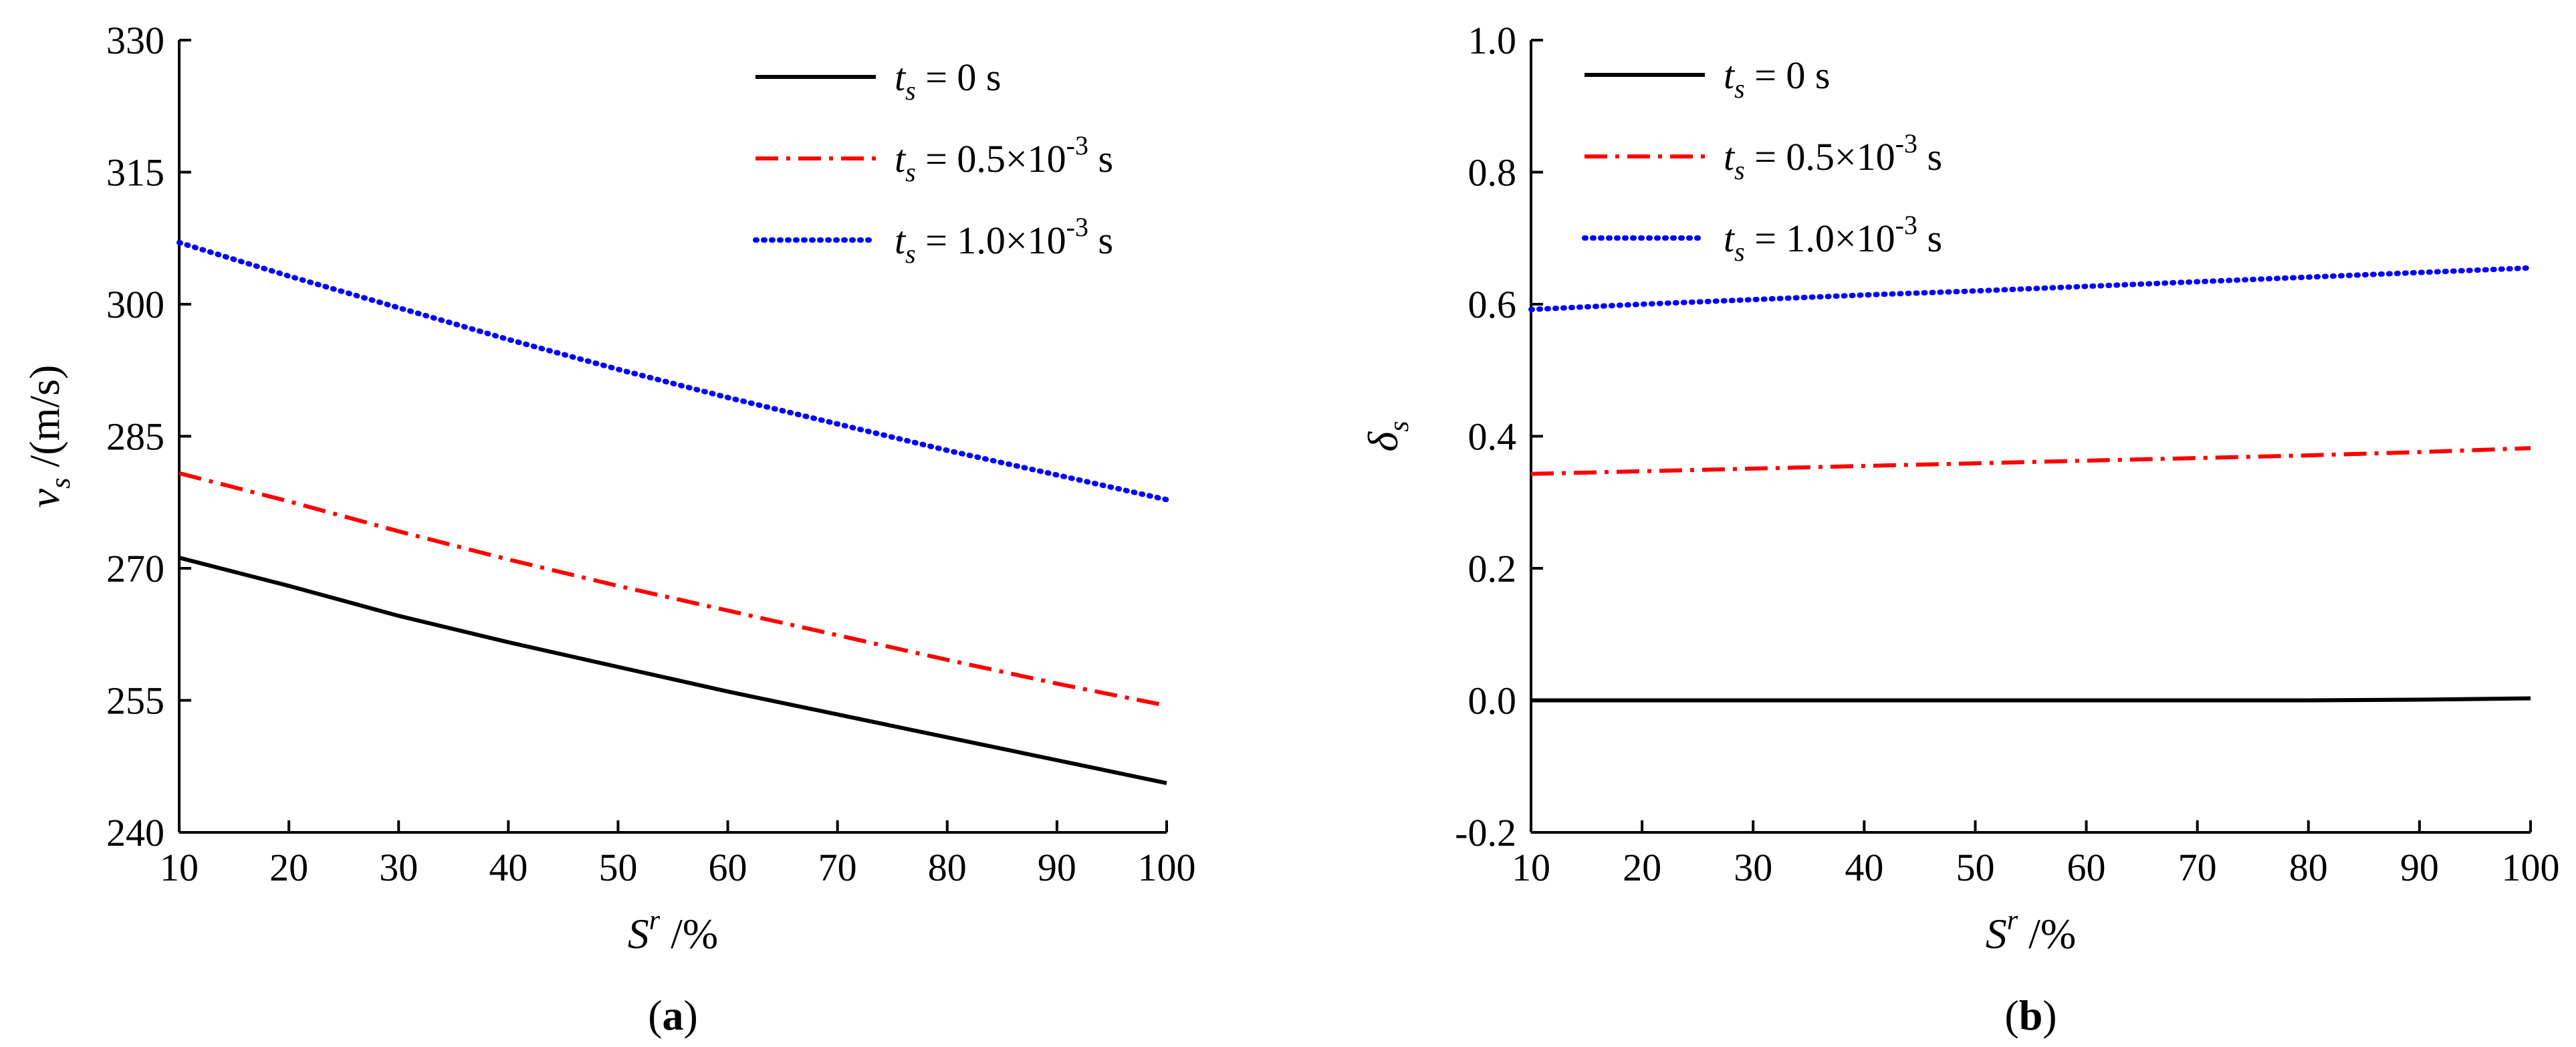 This screenshot has width=2576, height=1047. Describe the element at coordinates (1492, 568) in the screenshot. I see `y-tick-label: 0.2` at that location.